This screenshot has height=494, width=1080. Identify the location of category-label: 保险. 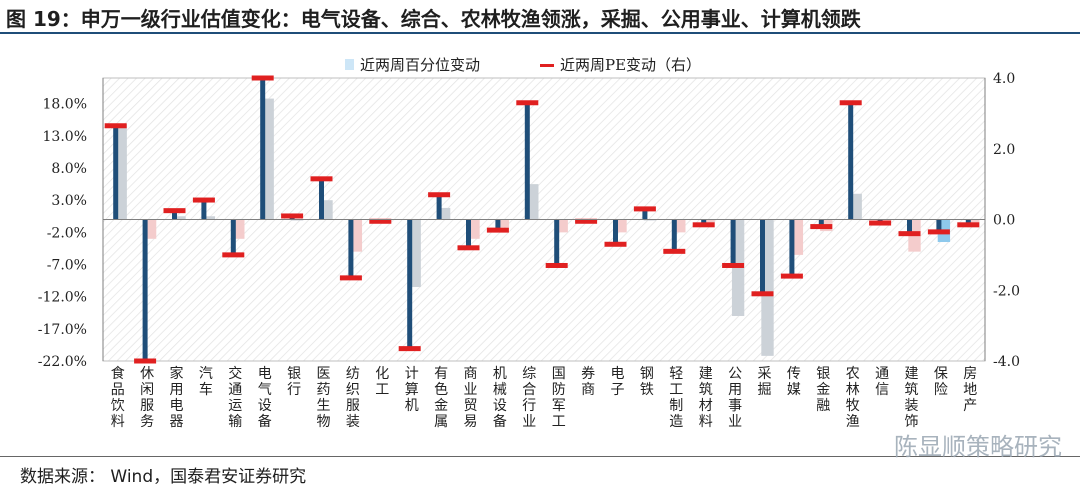
(941, 382).